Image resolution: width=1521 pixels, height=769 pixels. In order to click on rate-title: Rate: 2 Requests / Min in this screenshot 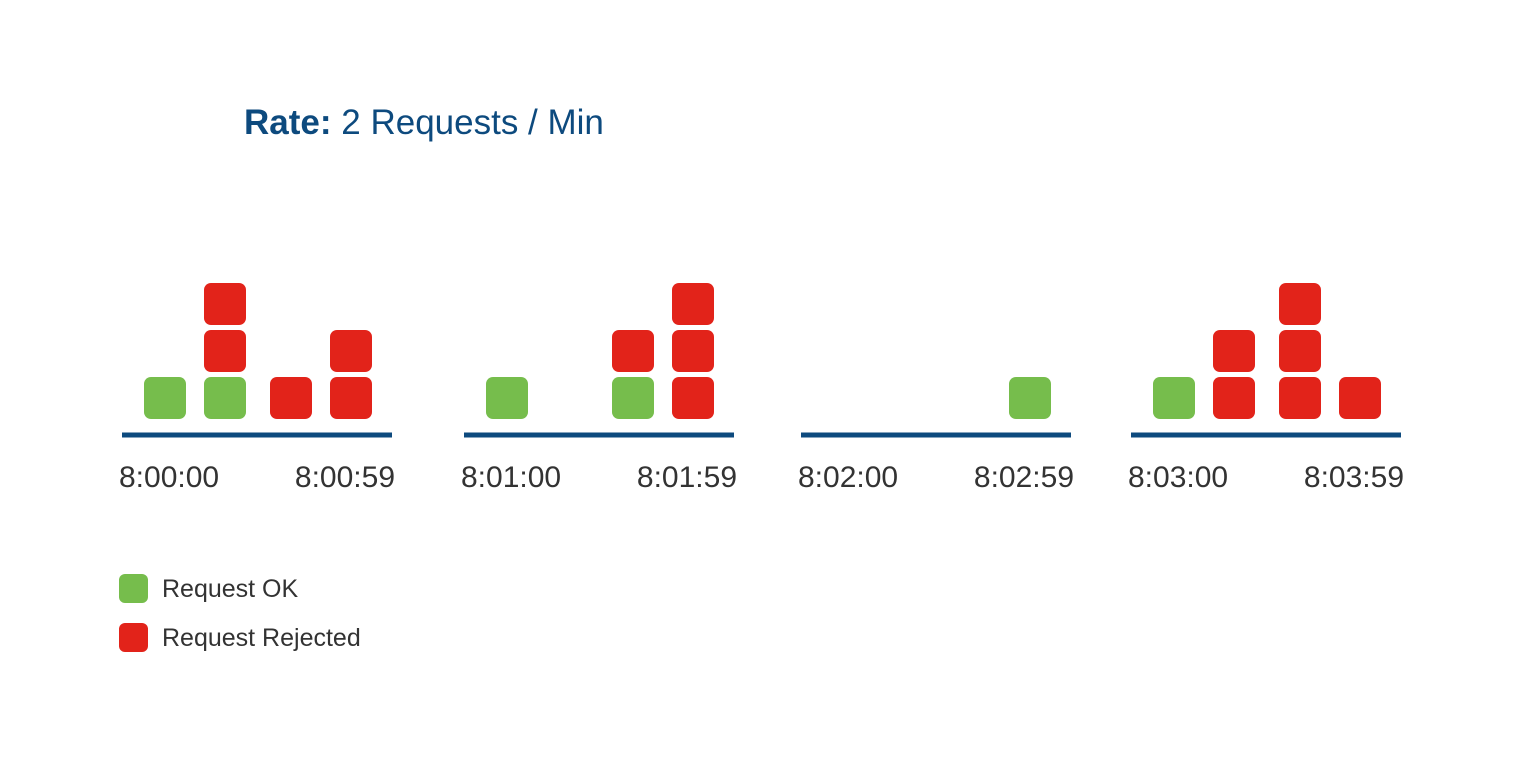, I will do `click(424, 123)`.